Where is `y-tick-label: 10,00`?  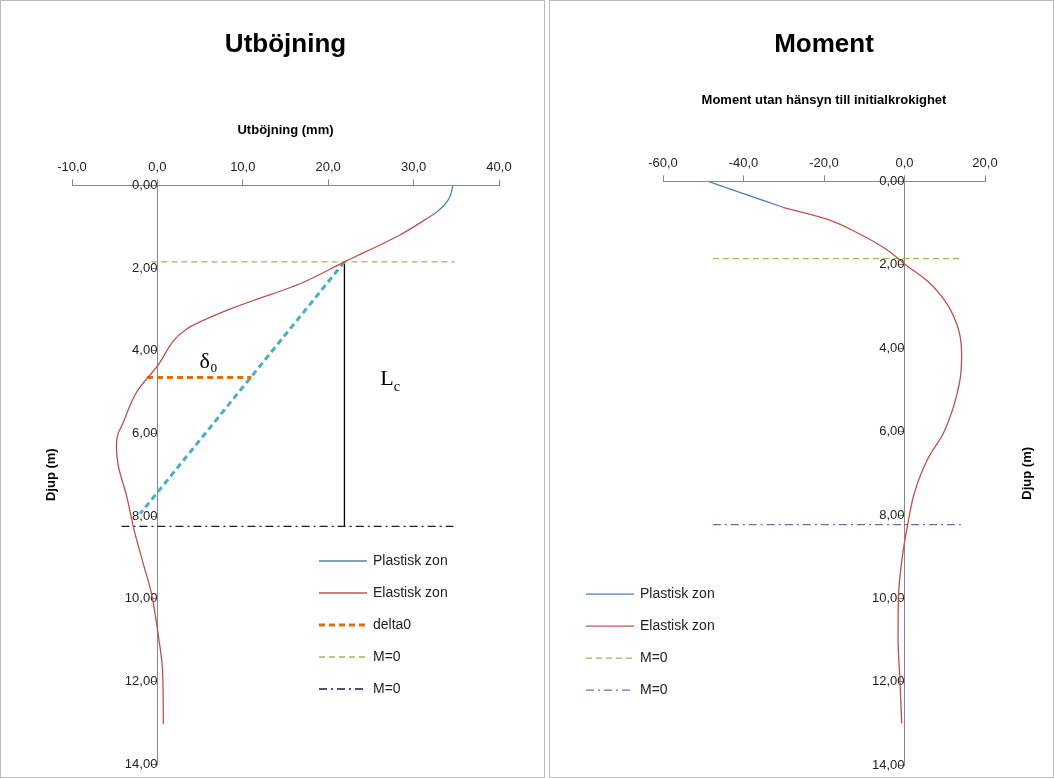 y-tick-label: 10,00 is located at coordinates (141, 598).